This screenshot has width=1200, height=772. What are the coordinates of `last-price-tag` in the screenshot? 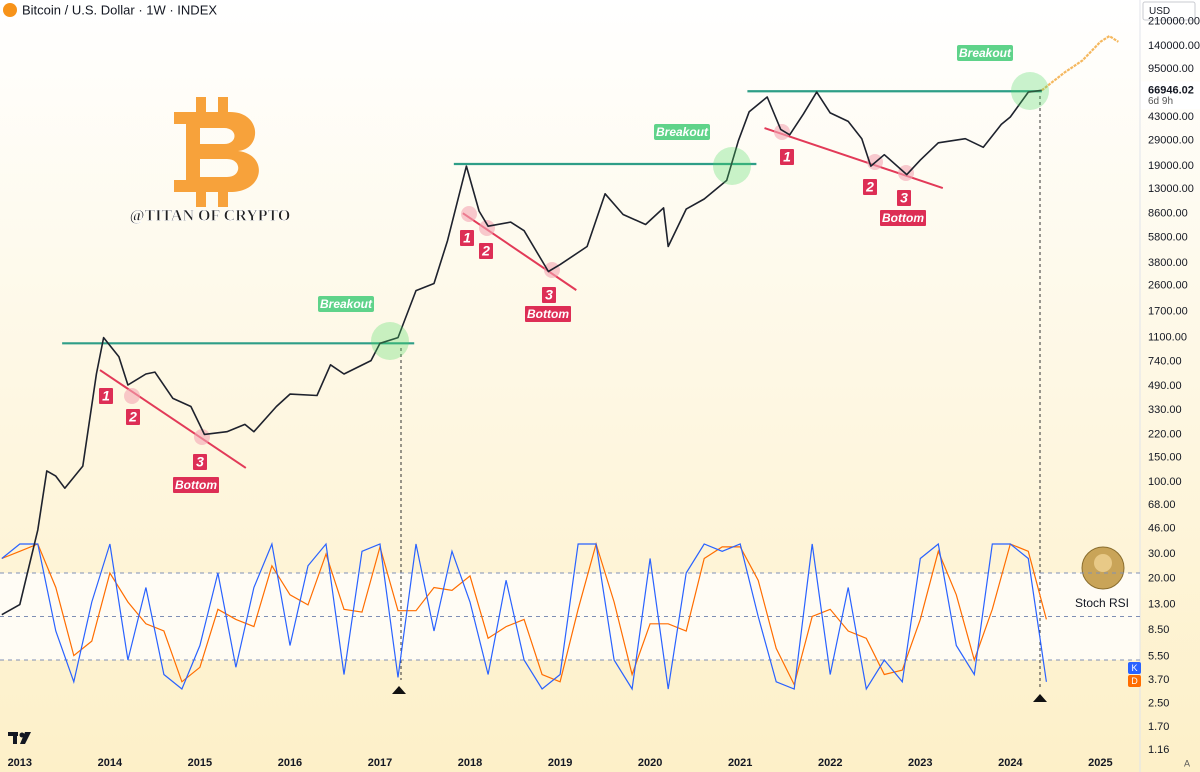 It's located at (1170, 95).